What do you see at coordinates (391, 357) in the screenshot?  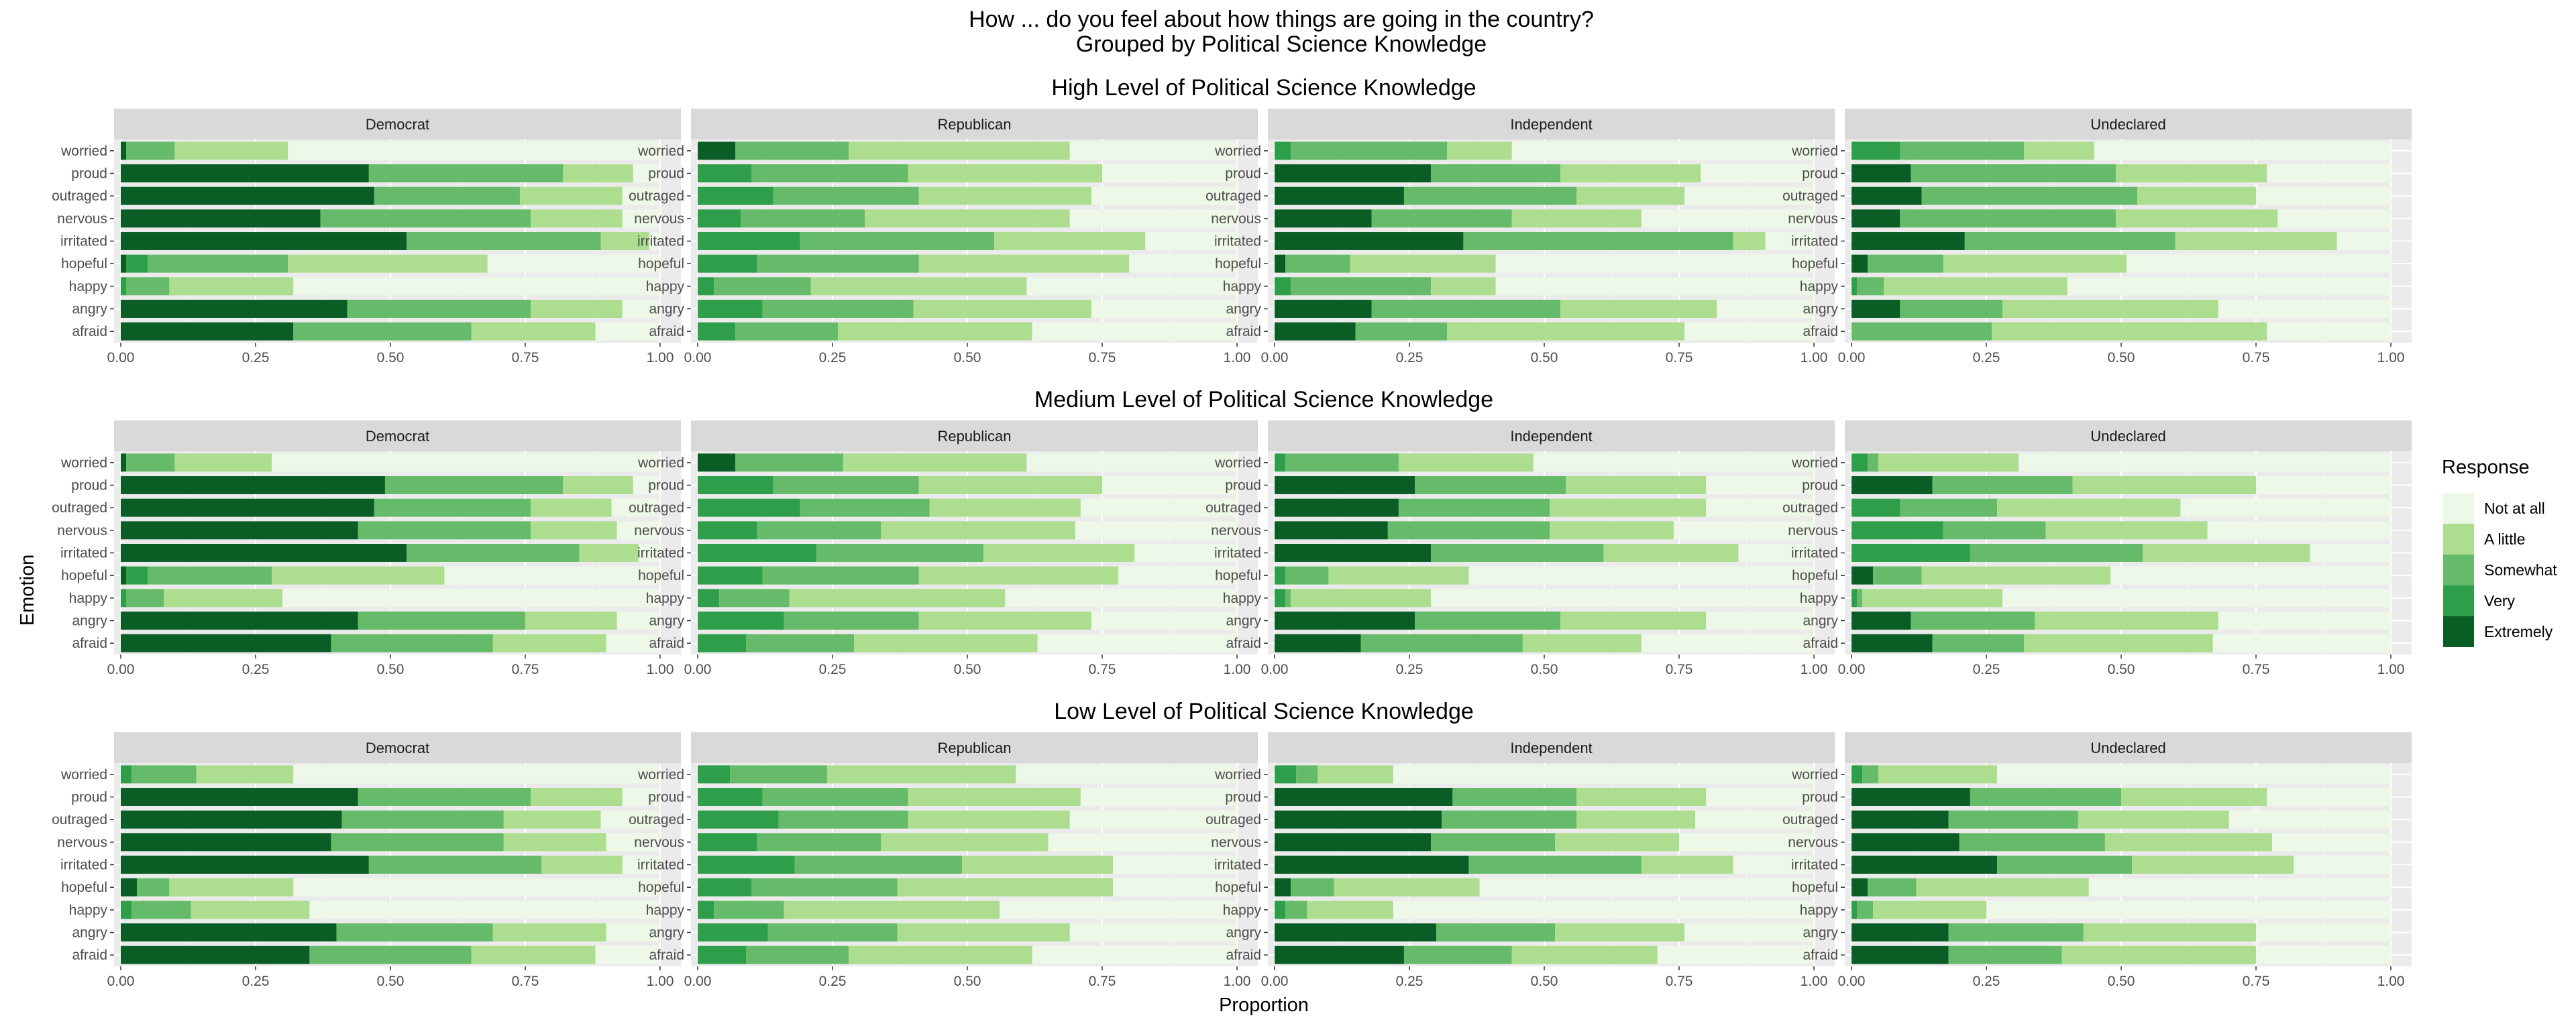 I see `x-tick-label: 0.50` at bounding box center [391, 357].